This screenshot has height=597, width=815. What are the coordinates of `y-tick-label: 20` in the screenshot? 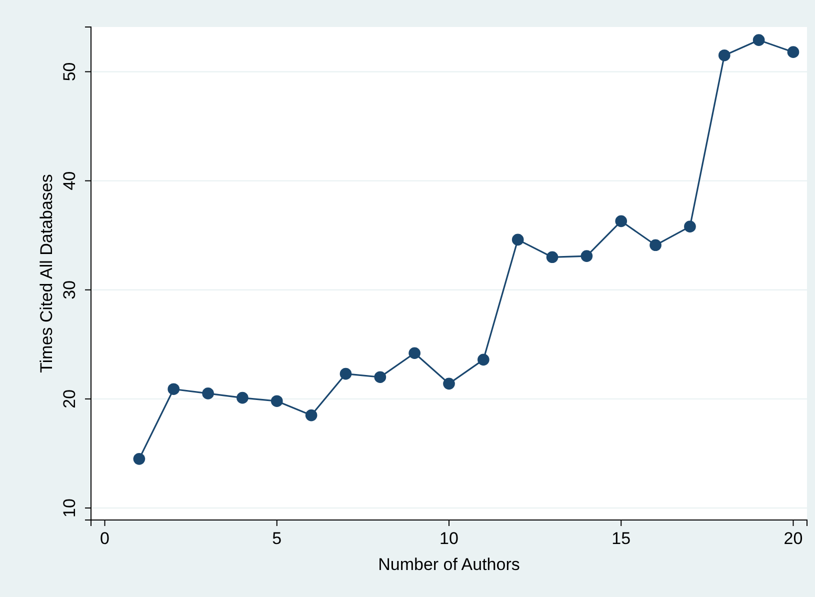 It's located at (69, 398).